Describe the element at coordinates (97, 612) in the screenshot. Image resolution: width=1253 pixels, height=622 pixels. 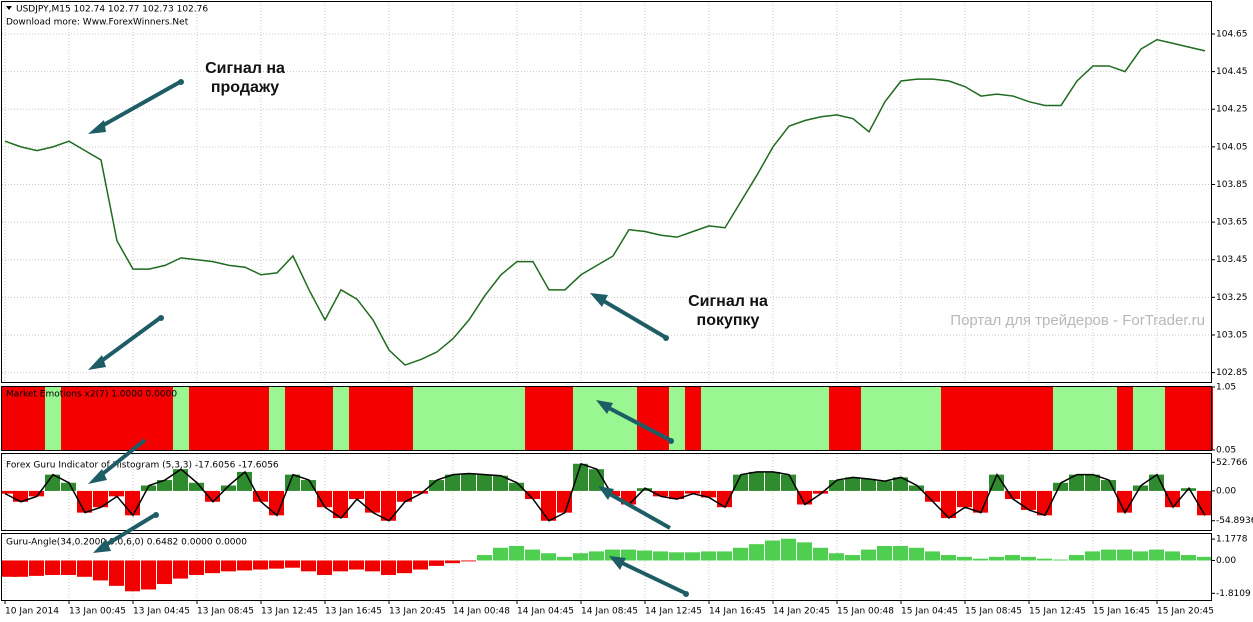
I see `x-tick-label: 13 Jan 00:45` at that location.